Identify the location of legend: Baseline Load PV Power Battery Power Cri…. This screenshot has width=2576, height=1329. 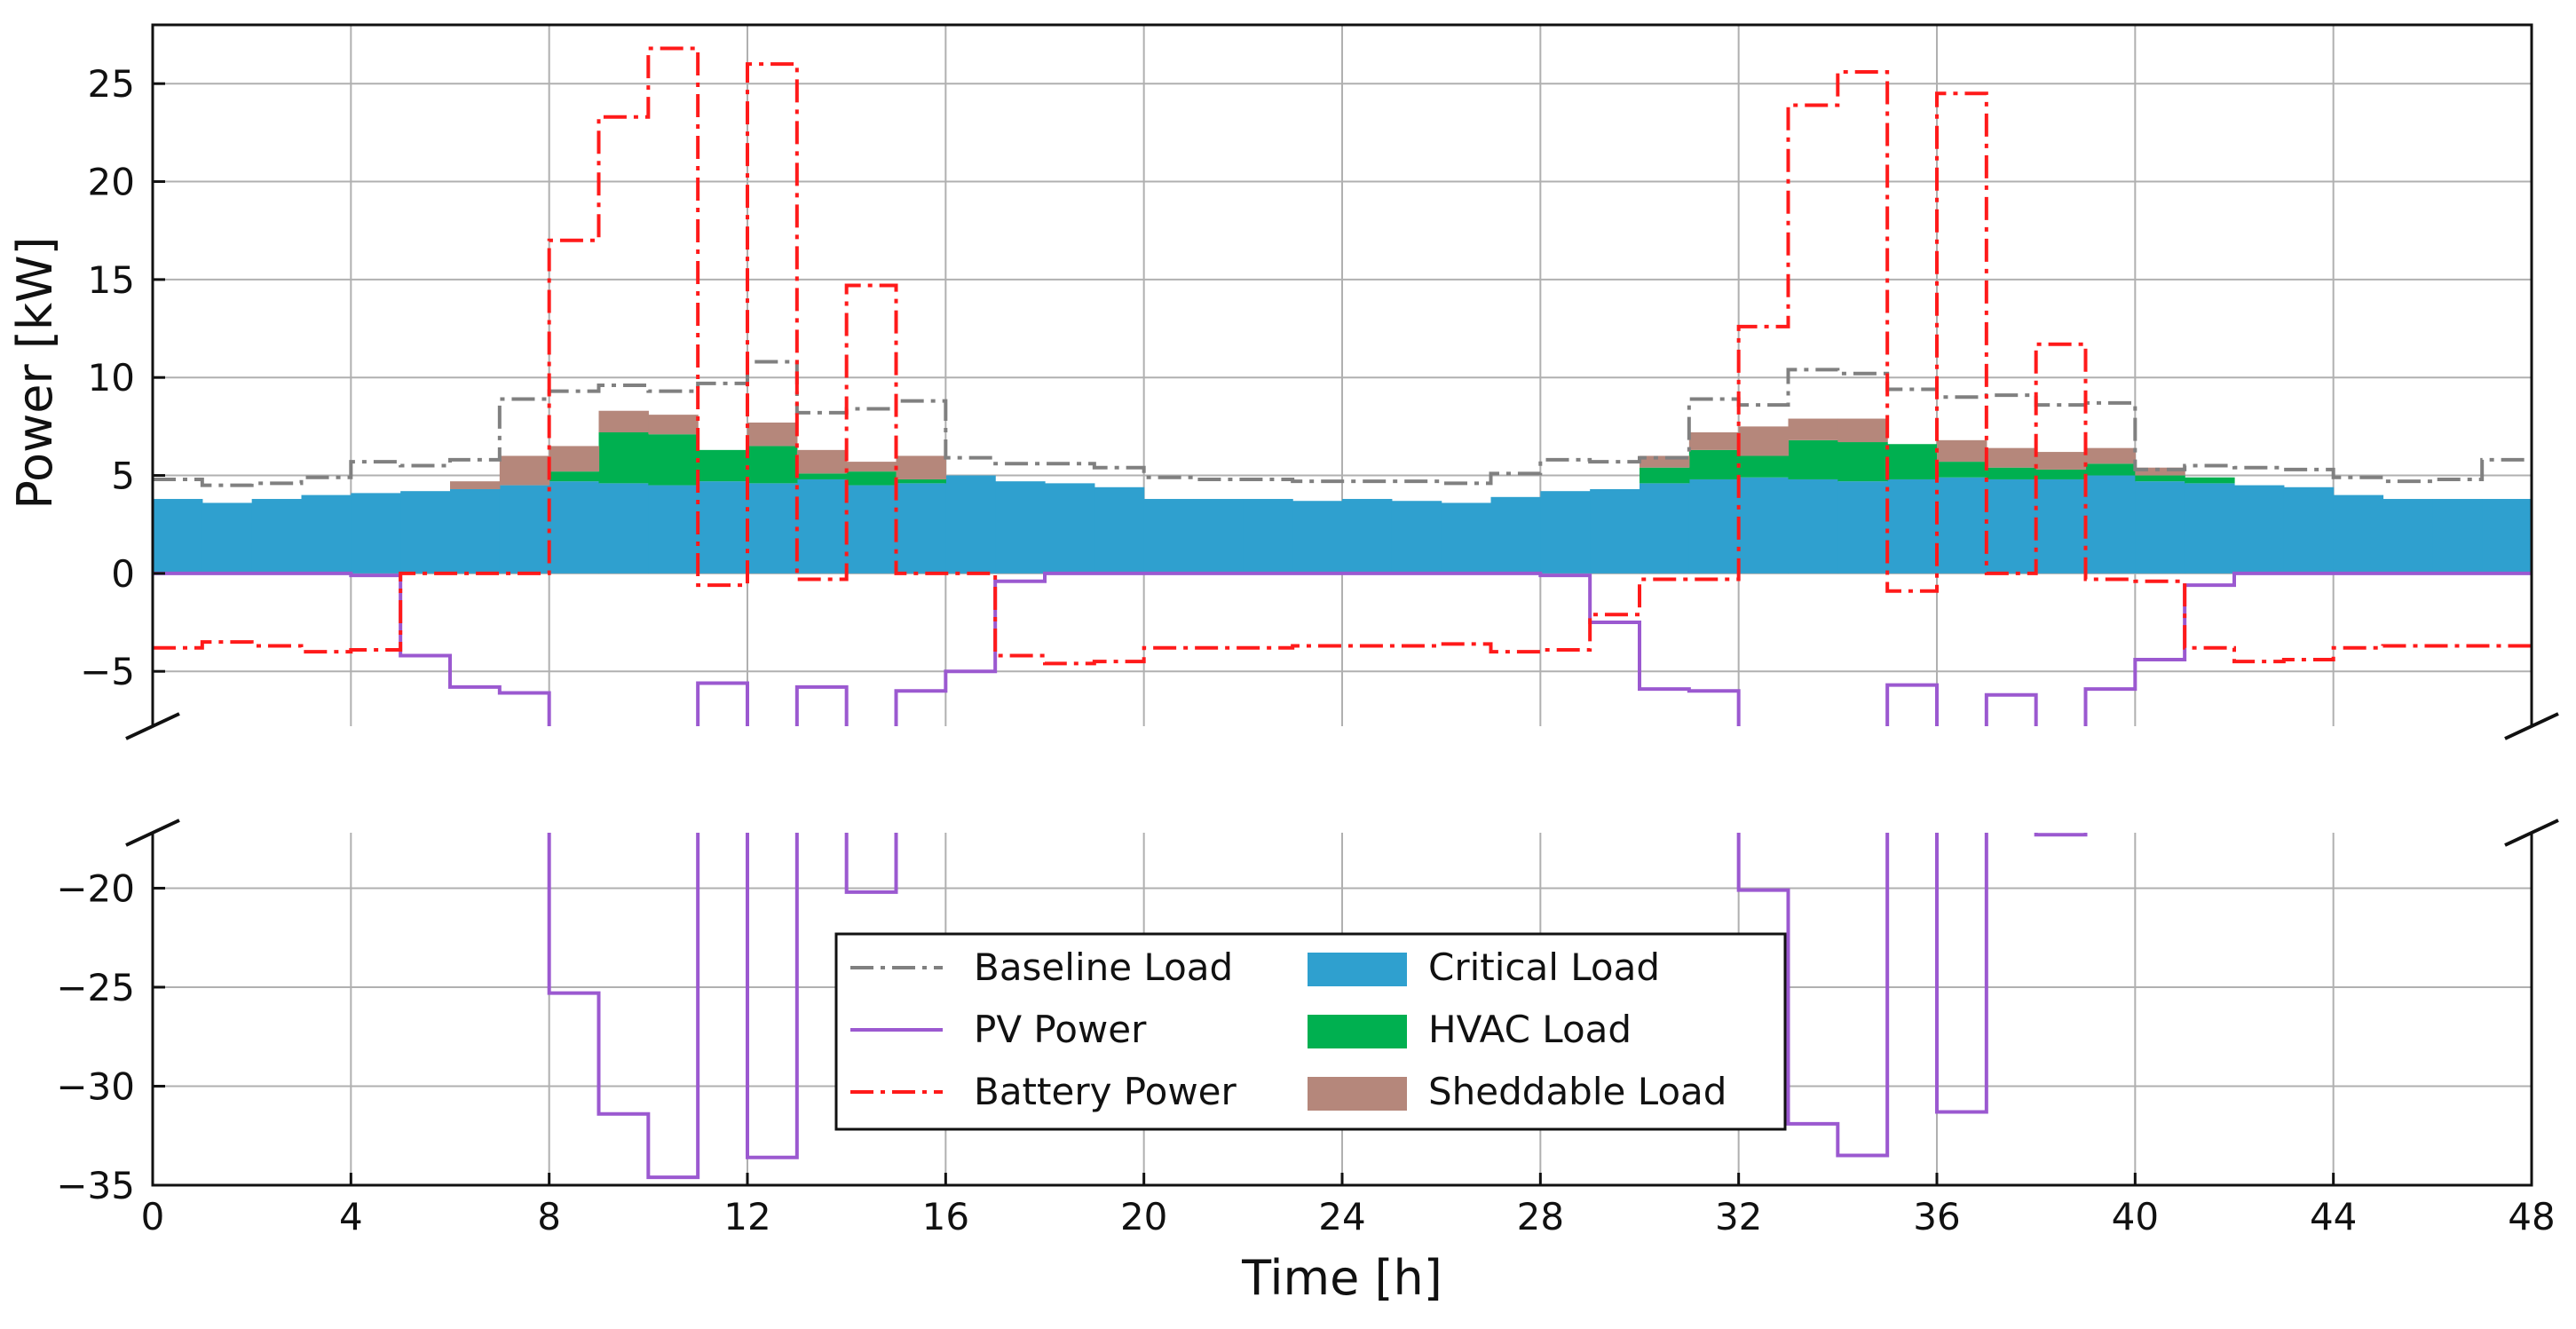
(1310, 1031).